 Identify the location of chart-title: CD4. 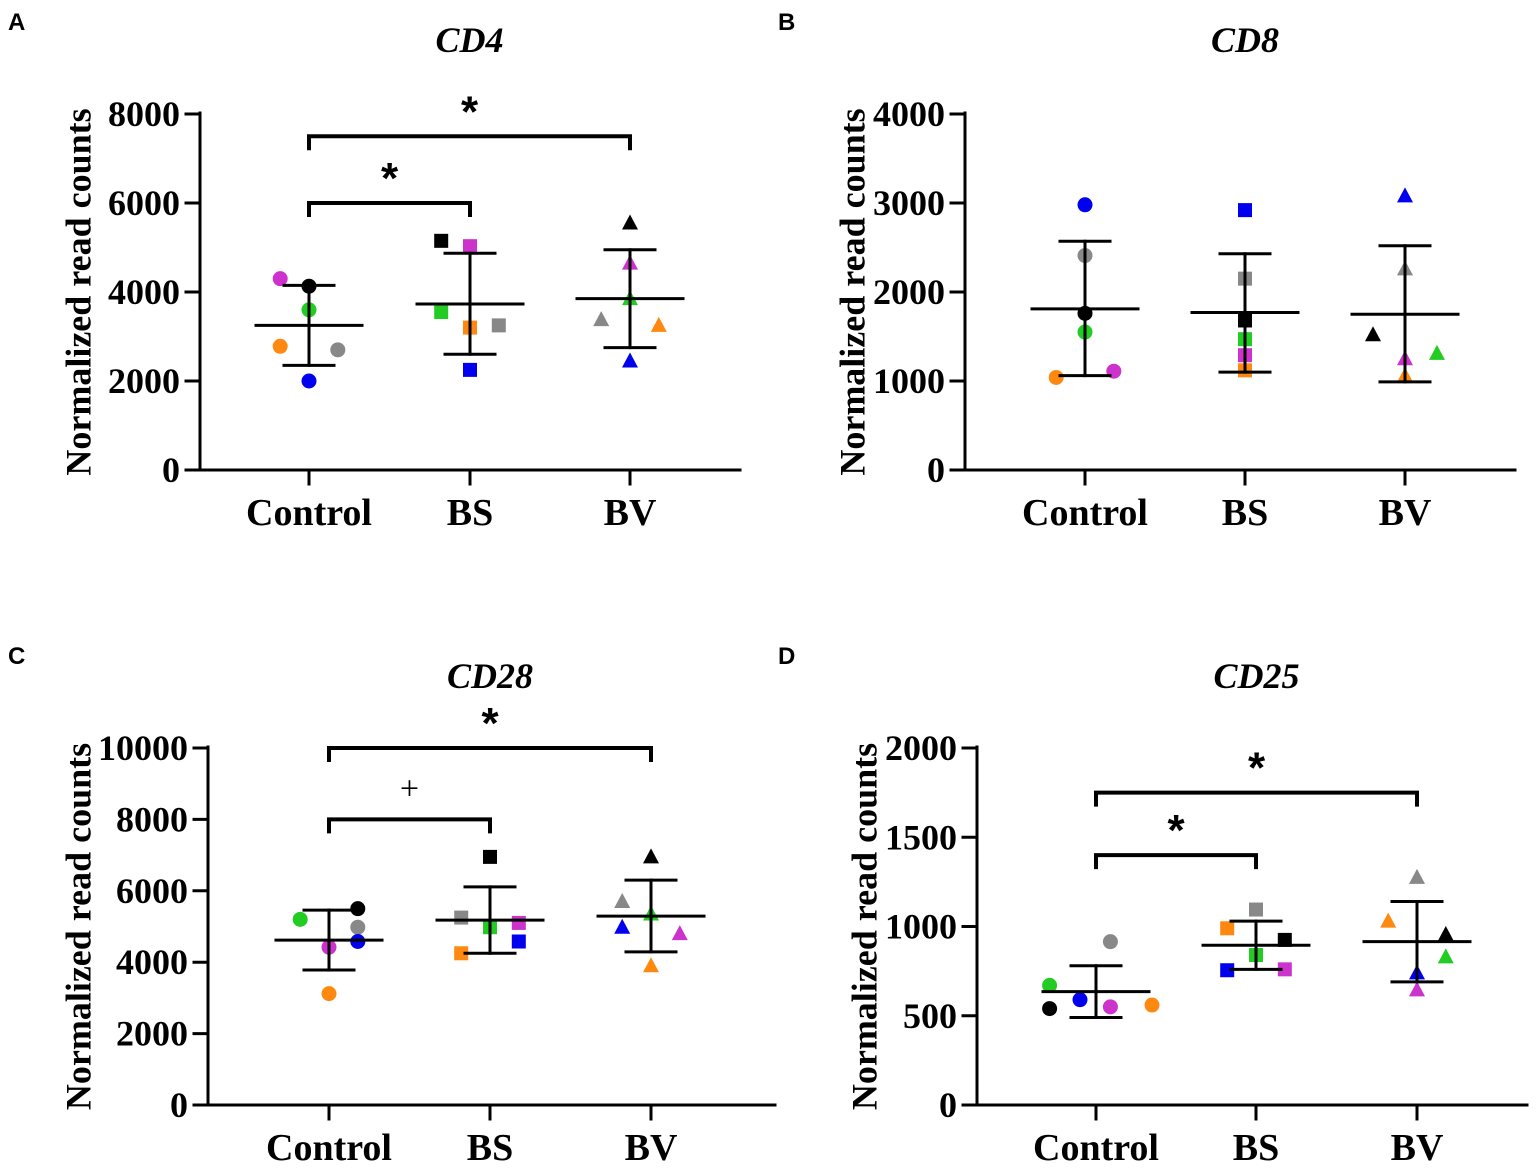
(469, 40).